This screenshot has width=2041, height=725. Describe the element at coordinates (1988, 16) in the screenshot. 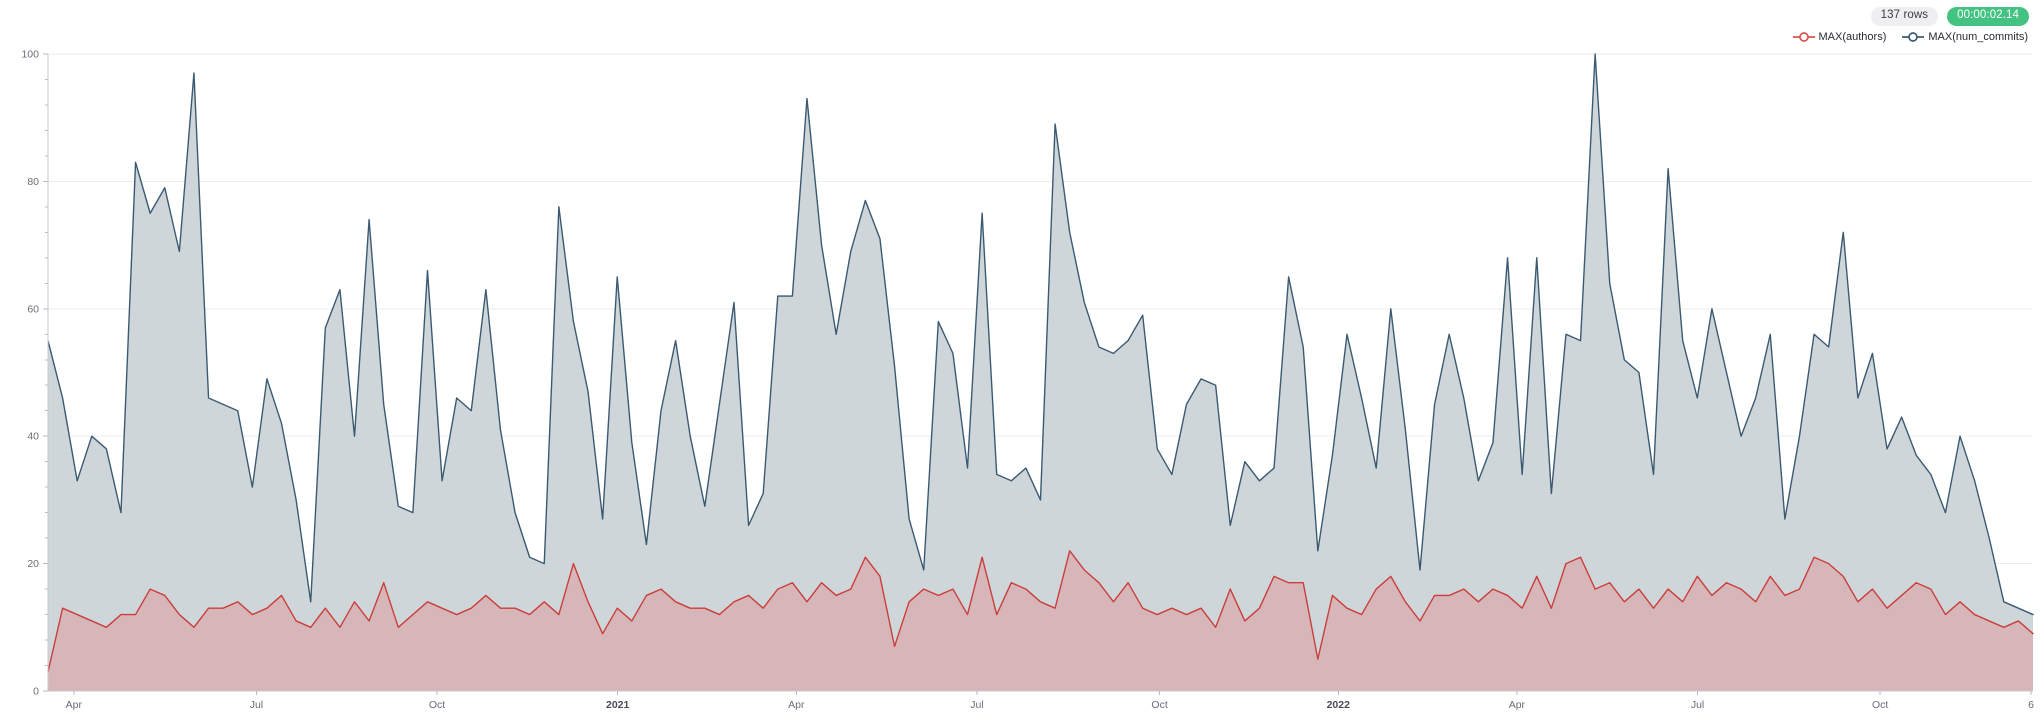

I see `query-duration-badge: 00:00:02.14` at that location.